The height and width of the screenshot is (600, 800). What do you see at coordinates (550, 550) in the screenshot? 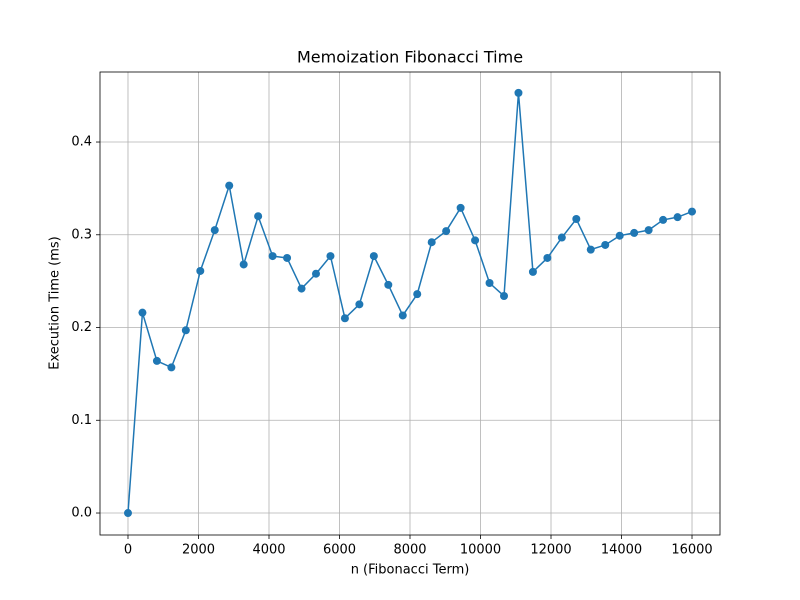
I see `x-tick-label: 12000` at bounding box center [550, 550].